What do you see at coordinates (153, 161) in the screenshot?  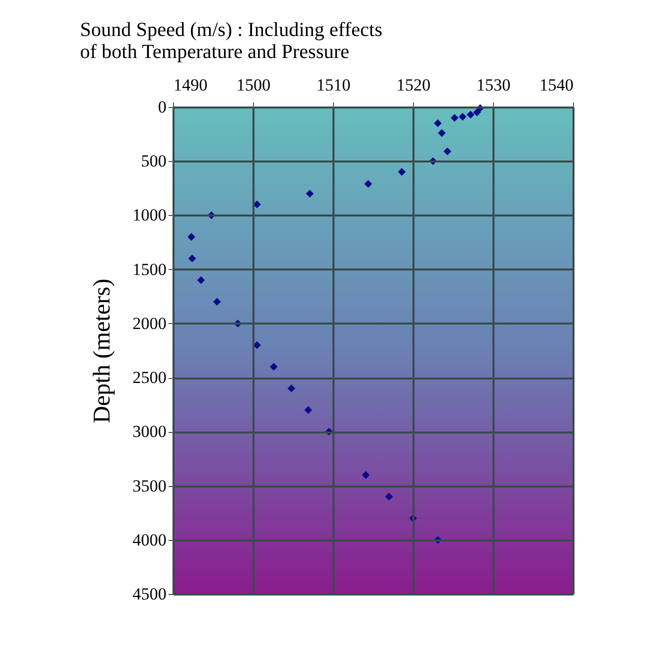 I see `y-tick-label: 500` at bounding box center [153, 161].